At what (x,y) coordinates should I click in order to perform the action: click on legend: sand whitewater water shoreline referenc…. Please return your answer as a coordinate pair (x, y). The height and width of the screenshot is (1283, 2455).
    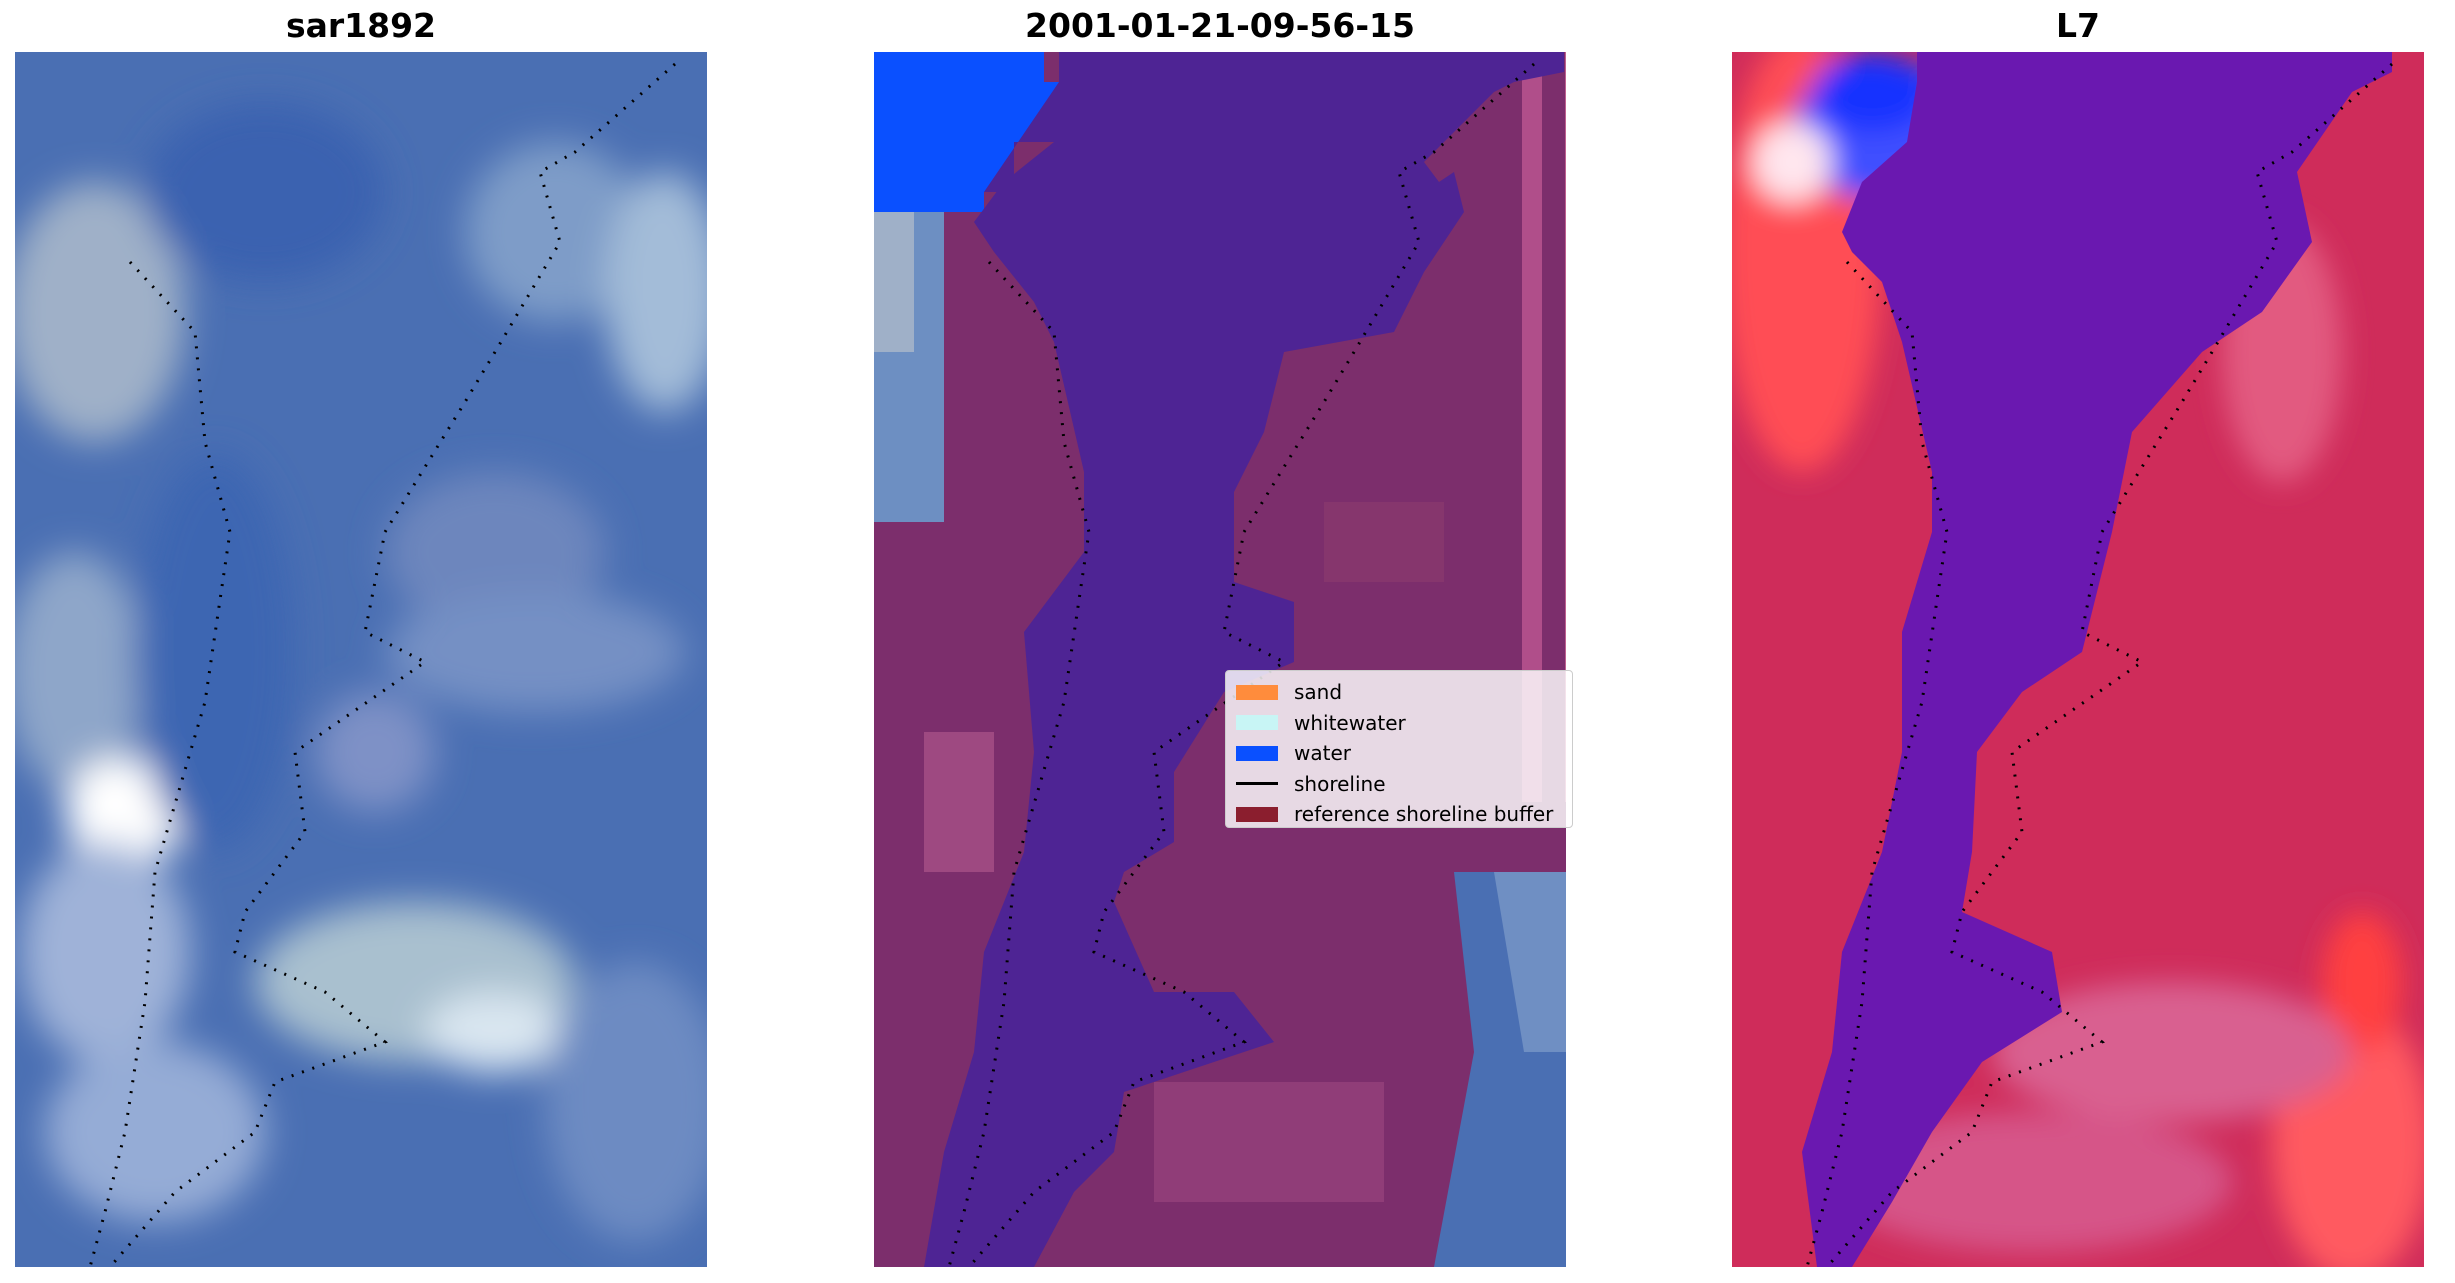
    Looking at the image, I should click on (1399, 749).